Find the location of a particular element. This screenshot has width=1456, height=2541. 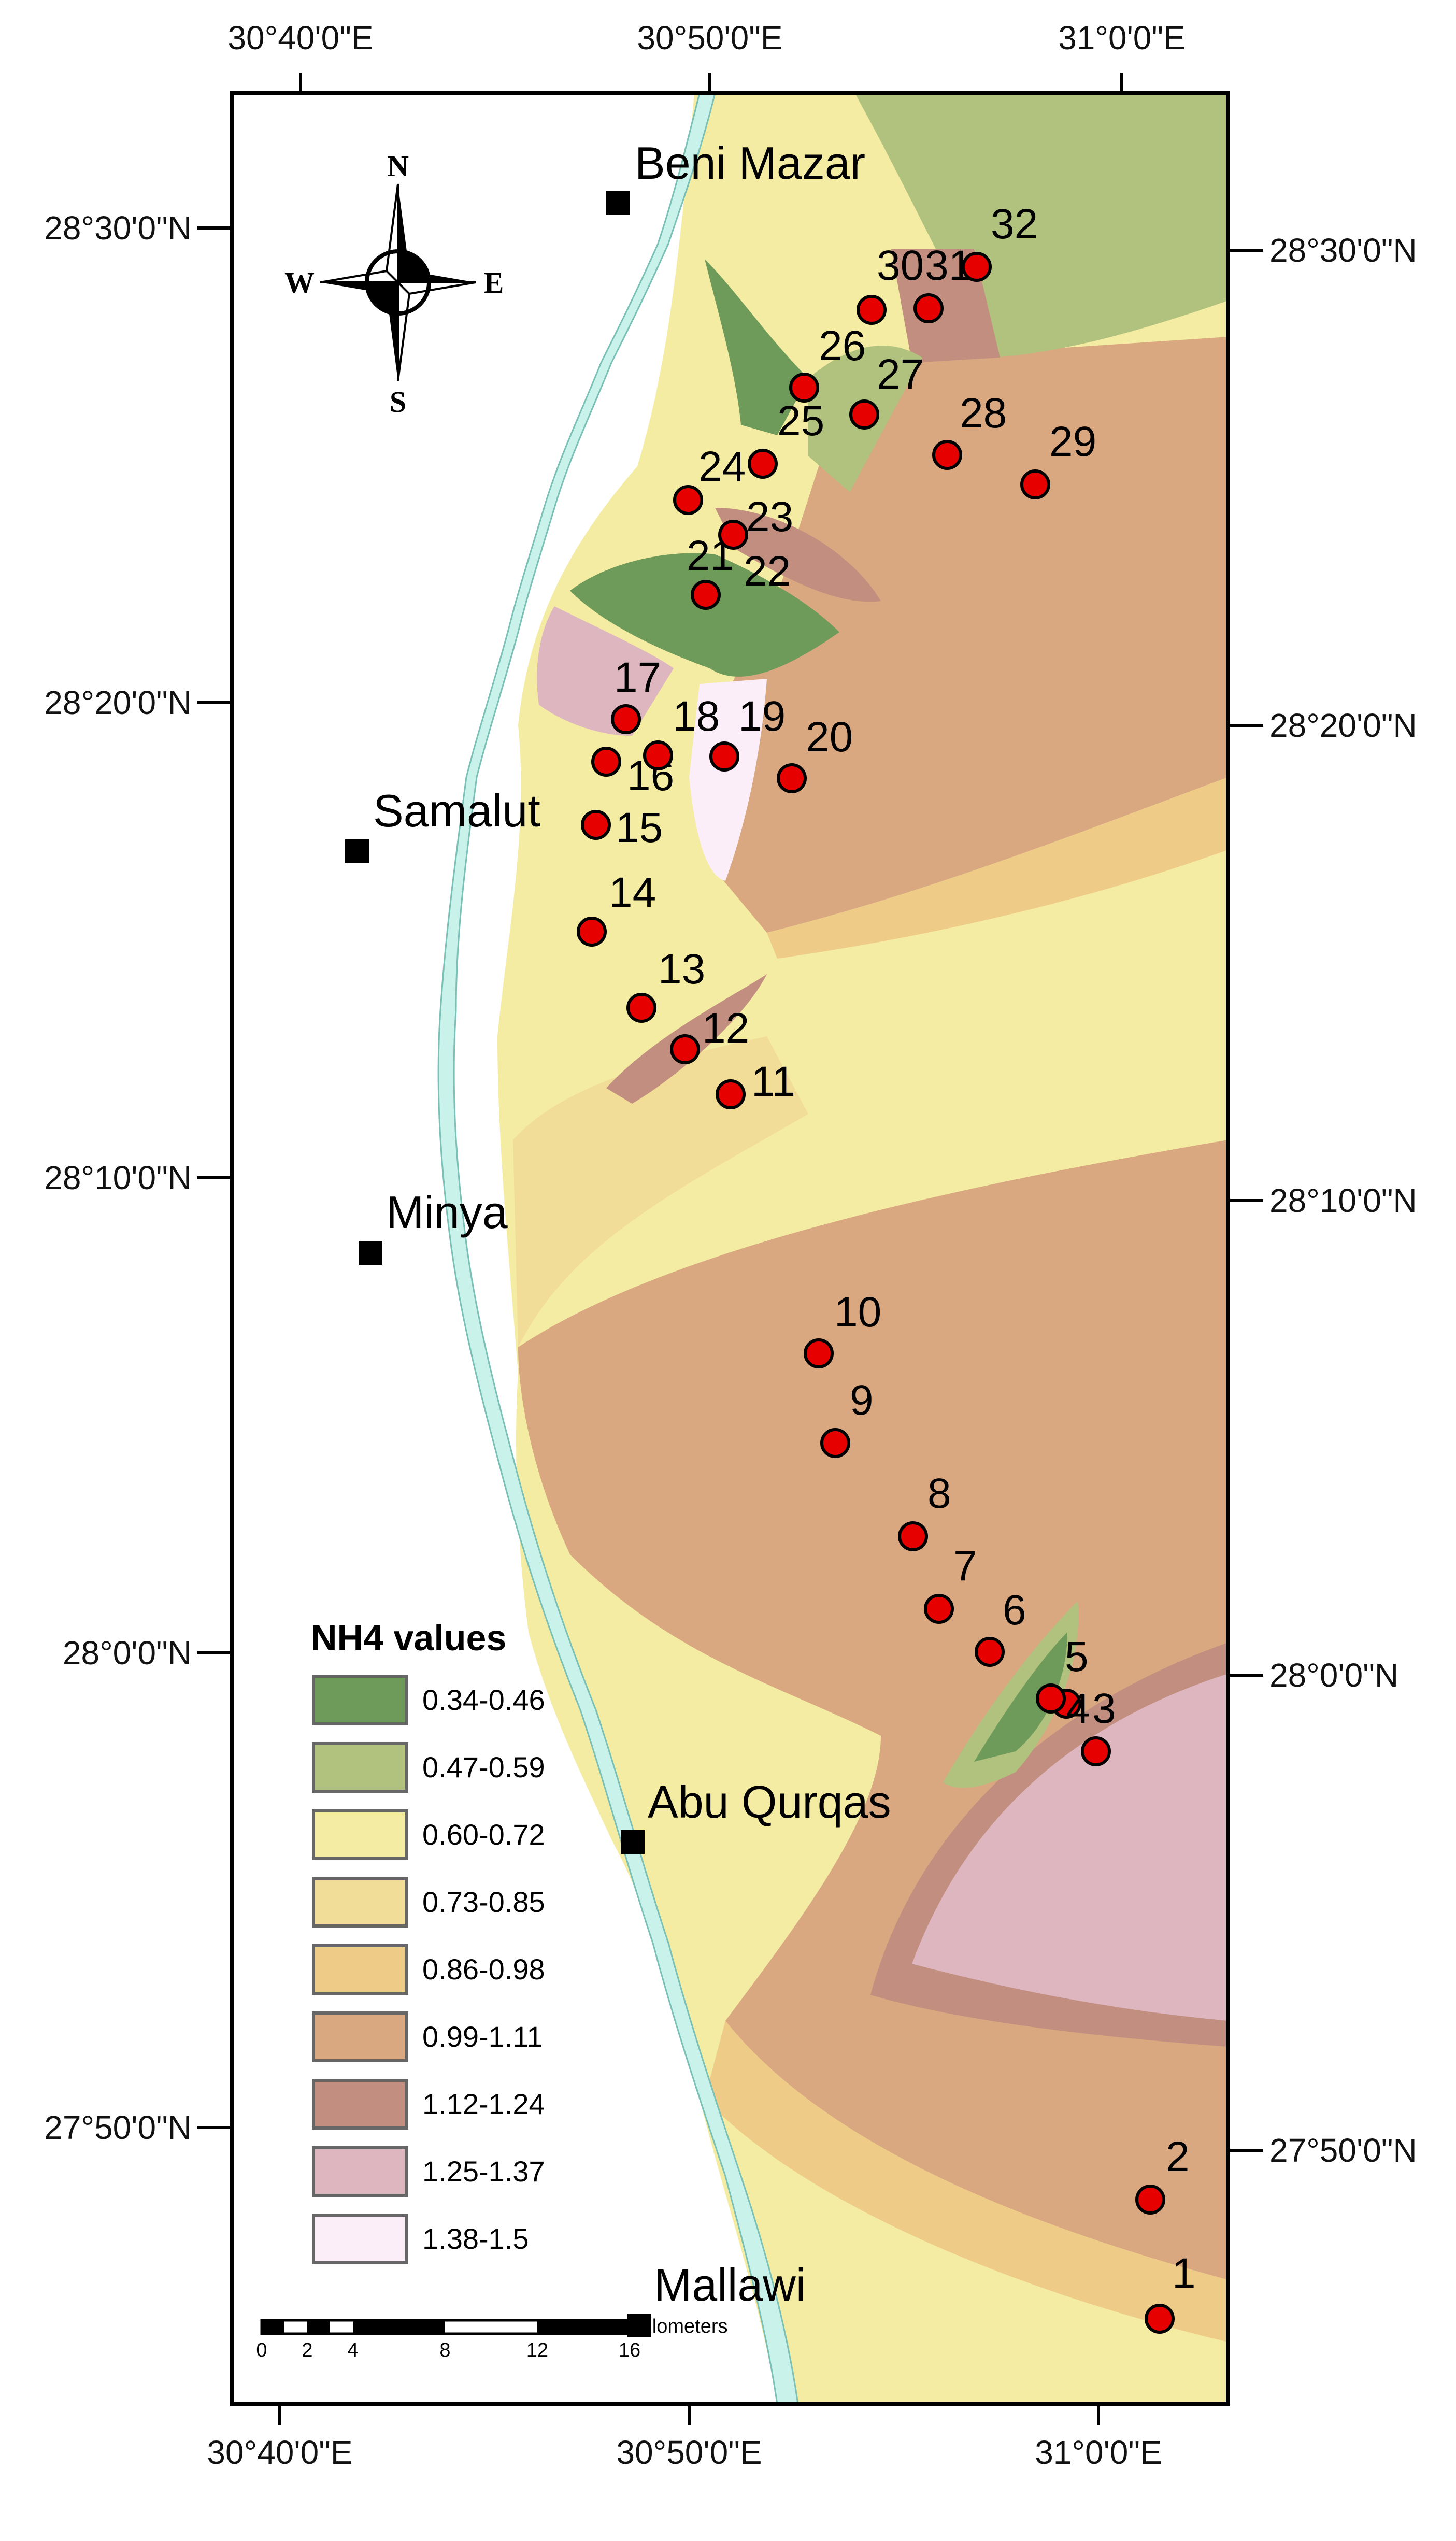

town-label-beni-mazar: Beni Mazar is located at coordinates (750, 163).